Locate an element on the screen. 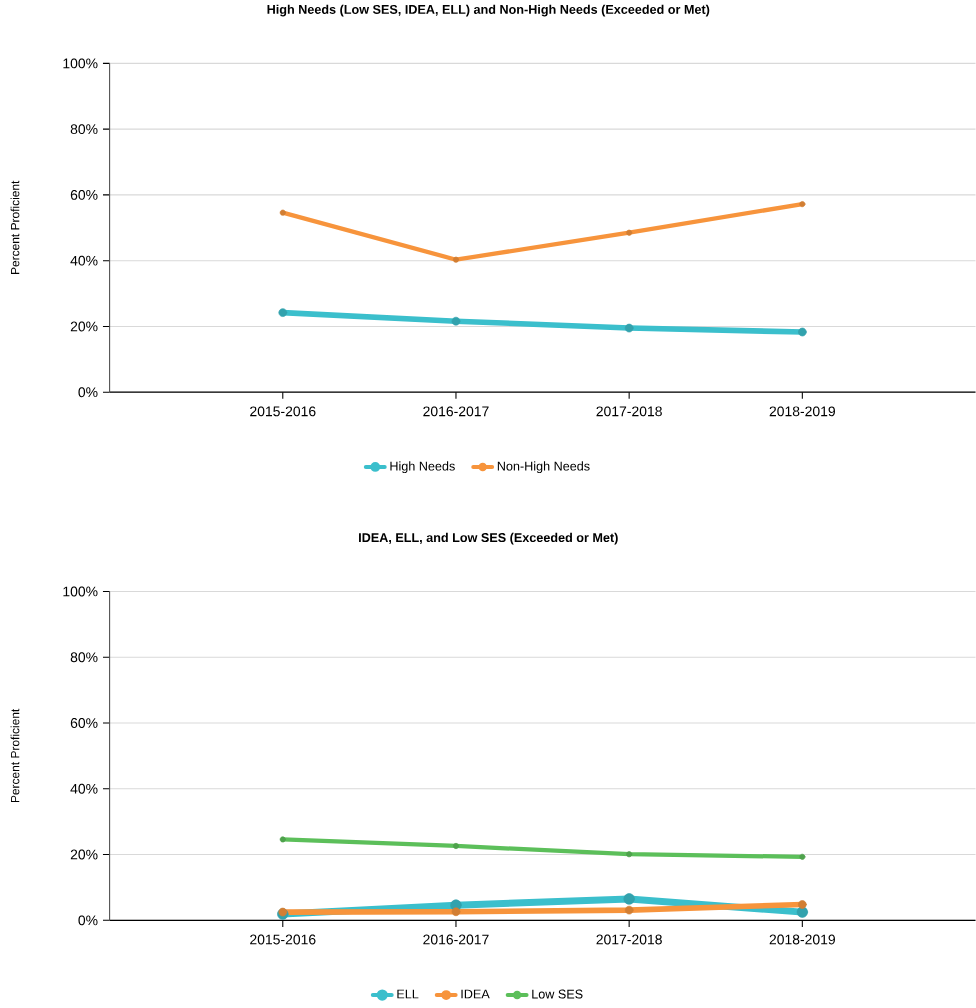  legend-label: Non-High Needs is located at coordinates (543, 467).